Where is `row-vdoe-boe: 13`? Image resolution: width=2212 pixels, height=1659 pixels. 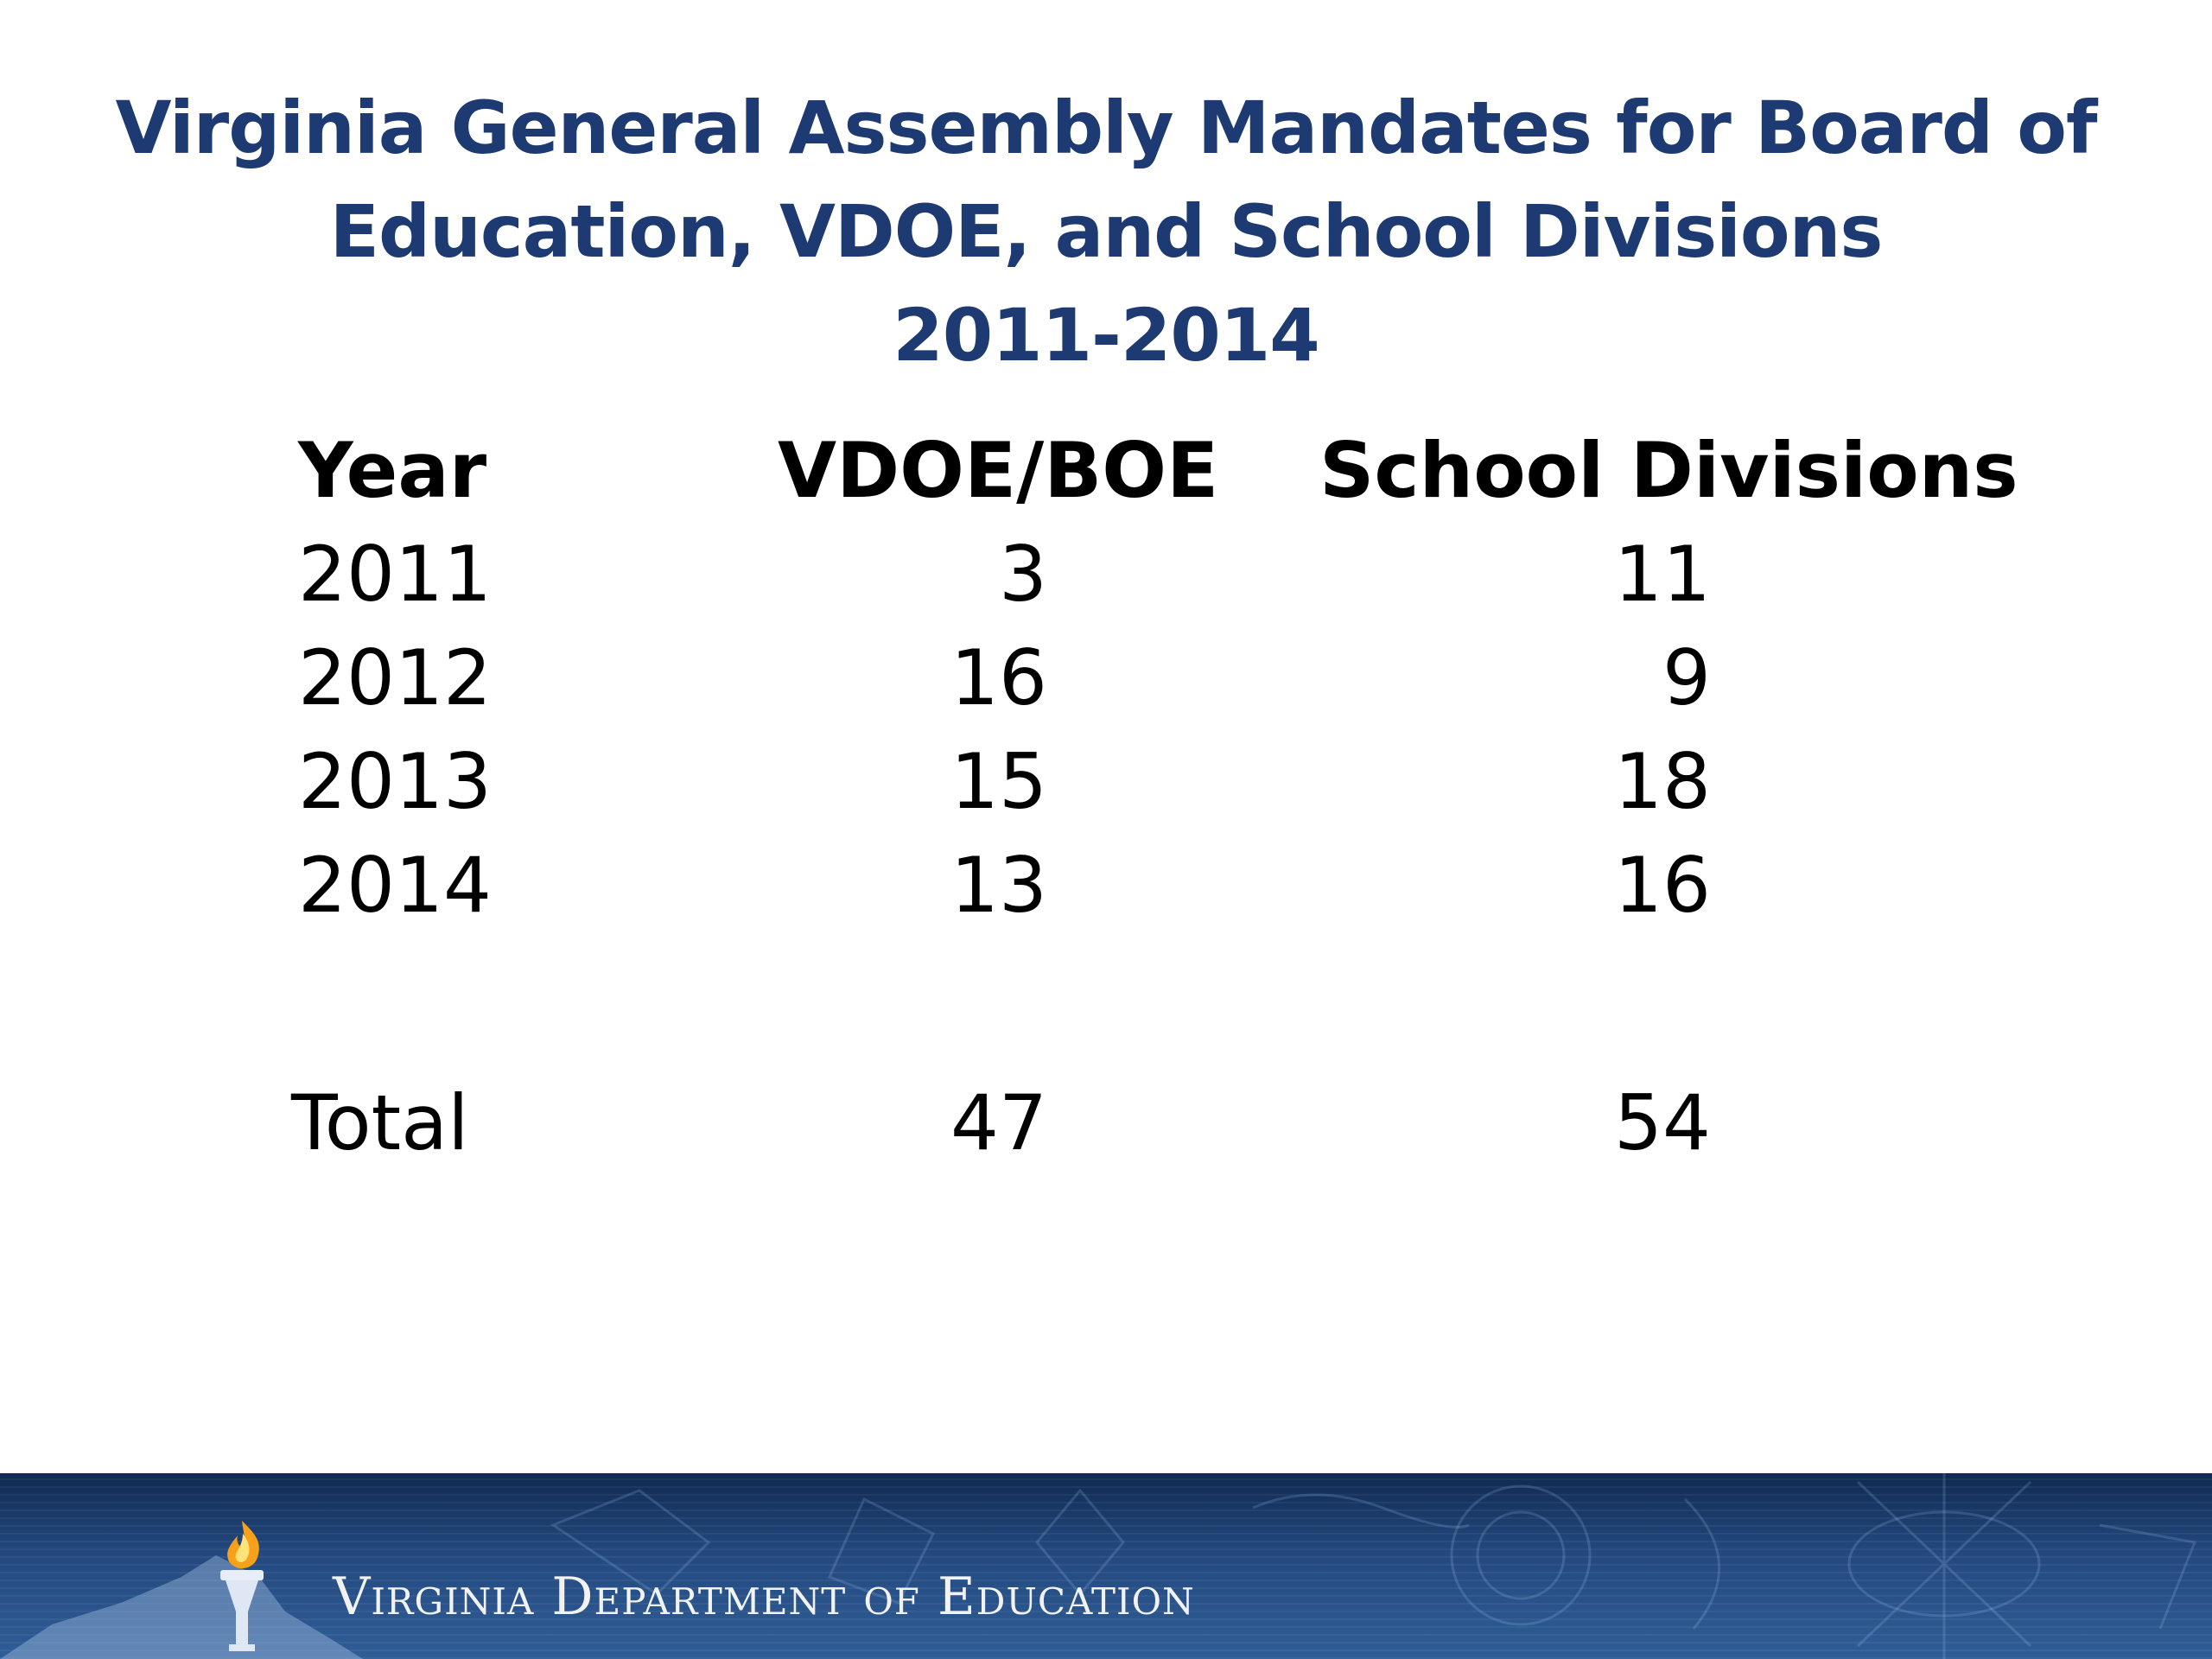
row-vdoe-boe: 13 is located at coordinates (998, 885).